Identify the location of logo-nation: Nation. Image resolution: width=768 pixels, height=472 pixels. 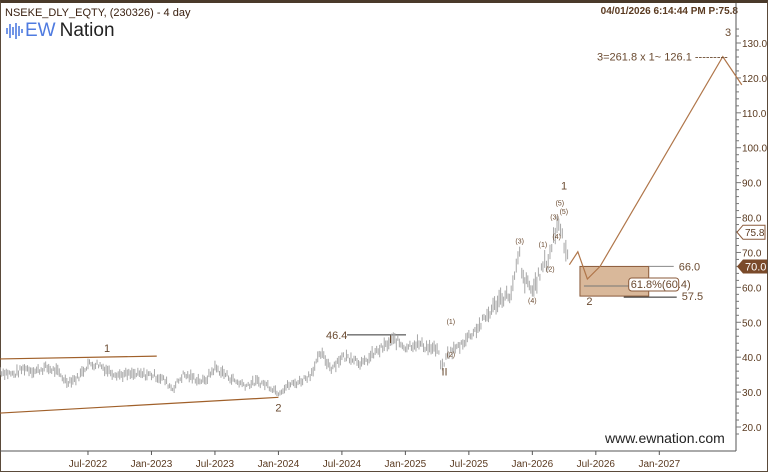
(87, 30).